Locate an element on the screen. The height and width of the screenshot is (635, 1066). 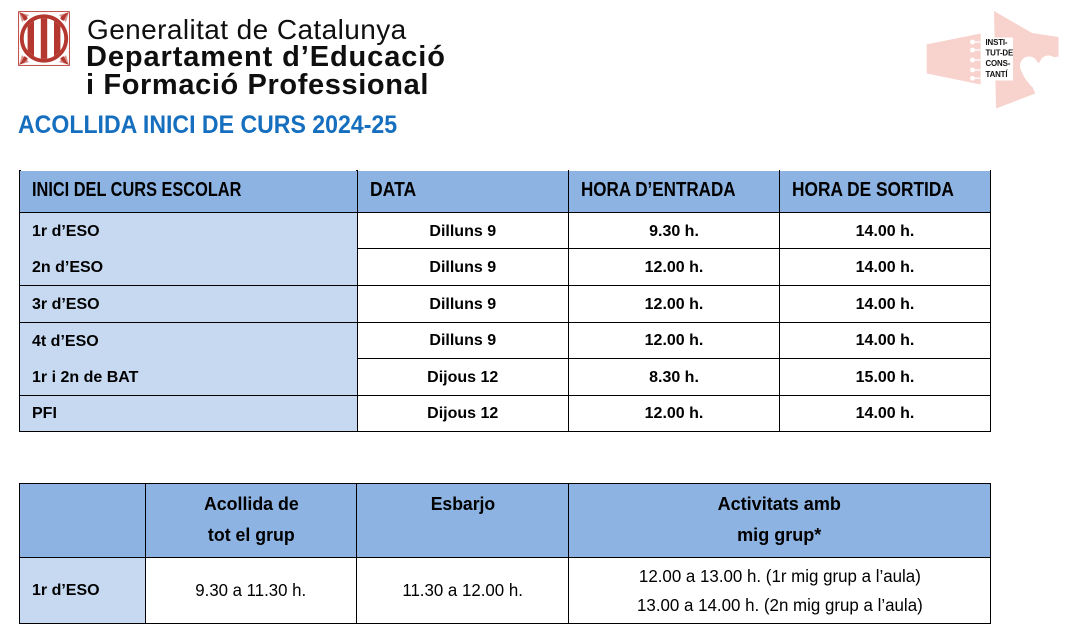
svg-text: CONS- is located at coordinates (998, 63).